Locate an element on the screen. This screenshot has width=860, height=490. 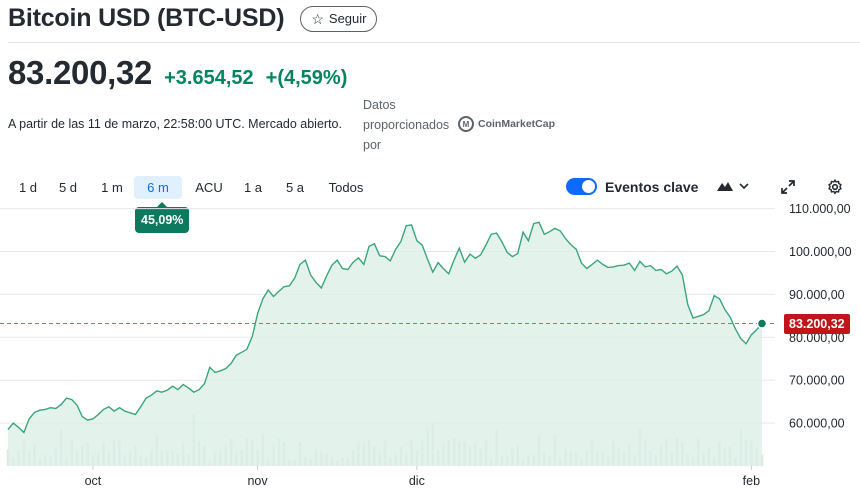
provider-link: M CoinMarketCap is located at coordinates (506, 124).